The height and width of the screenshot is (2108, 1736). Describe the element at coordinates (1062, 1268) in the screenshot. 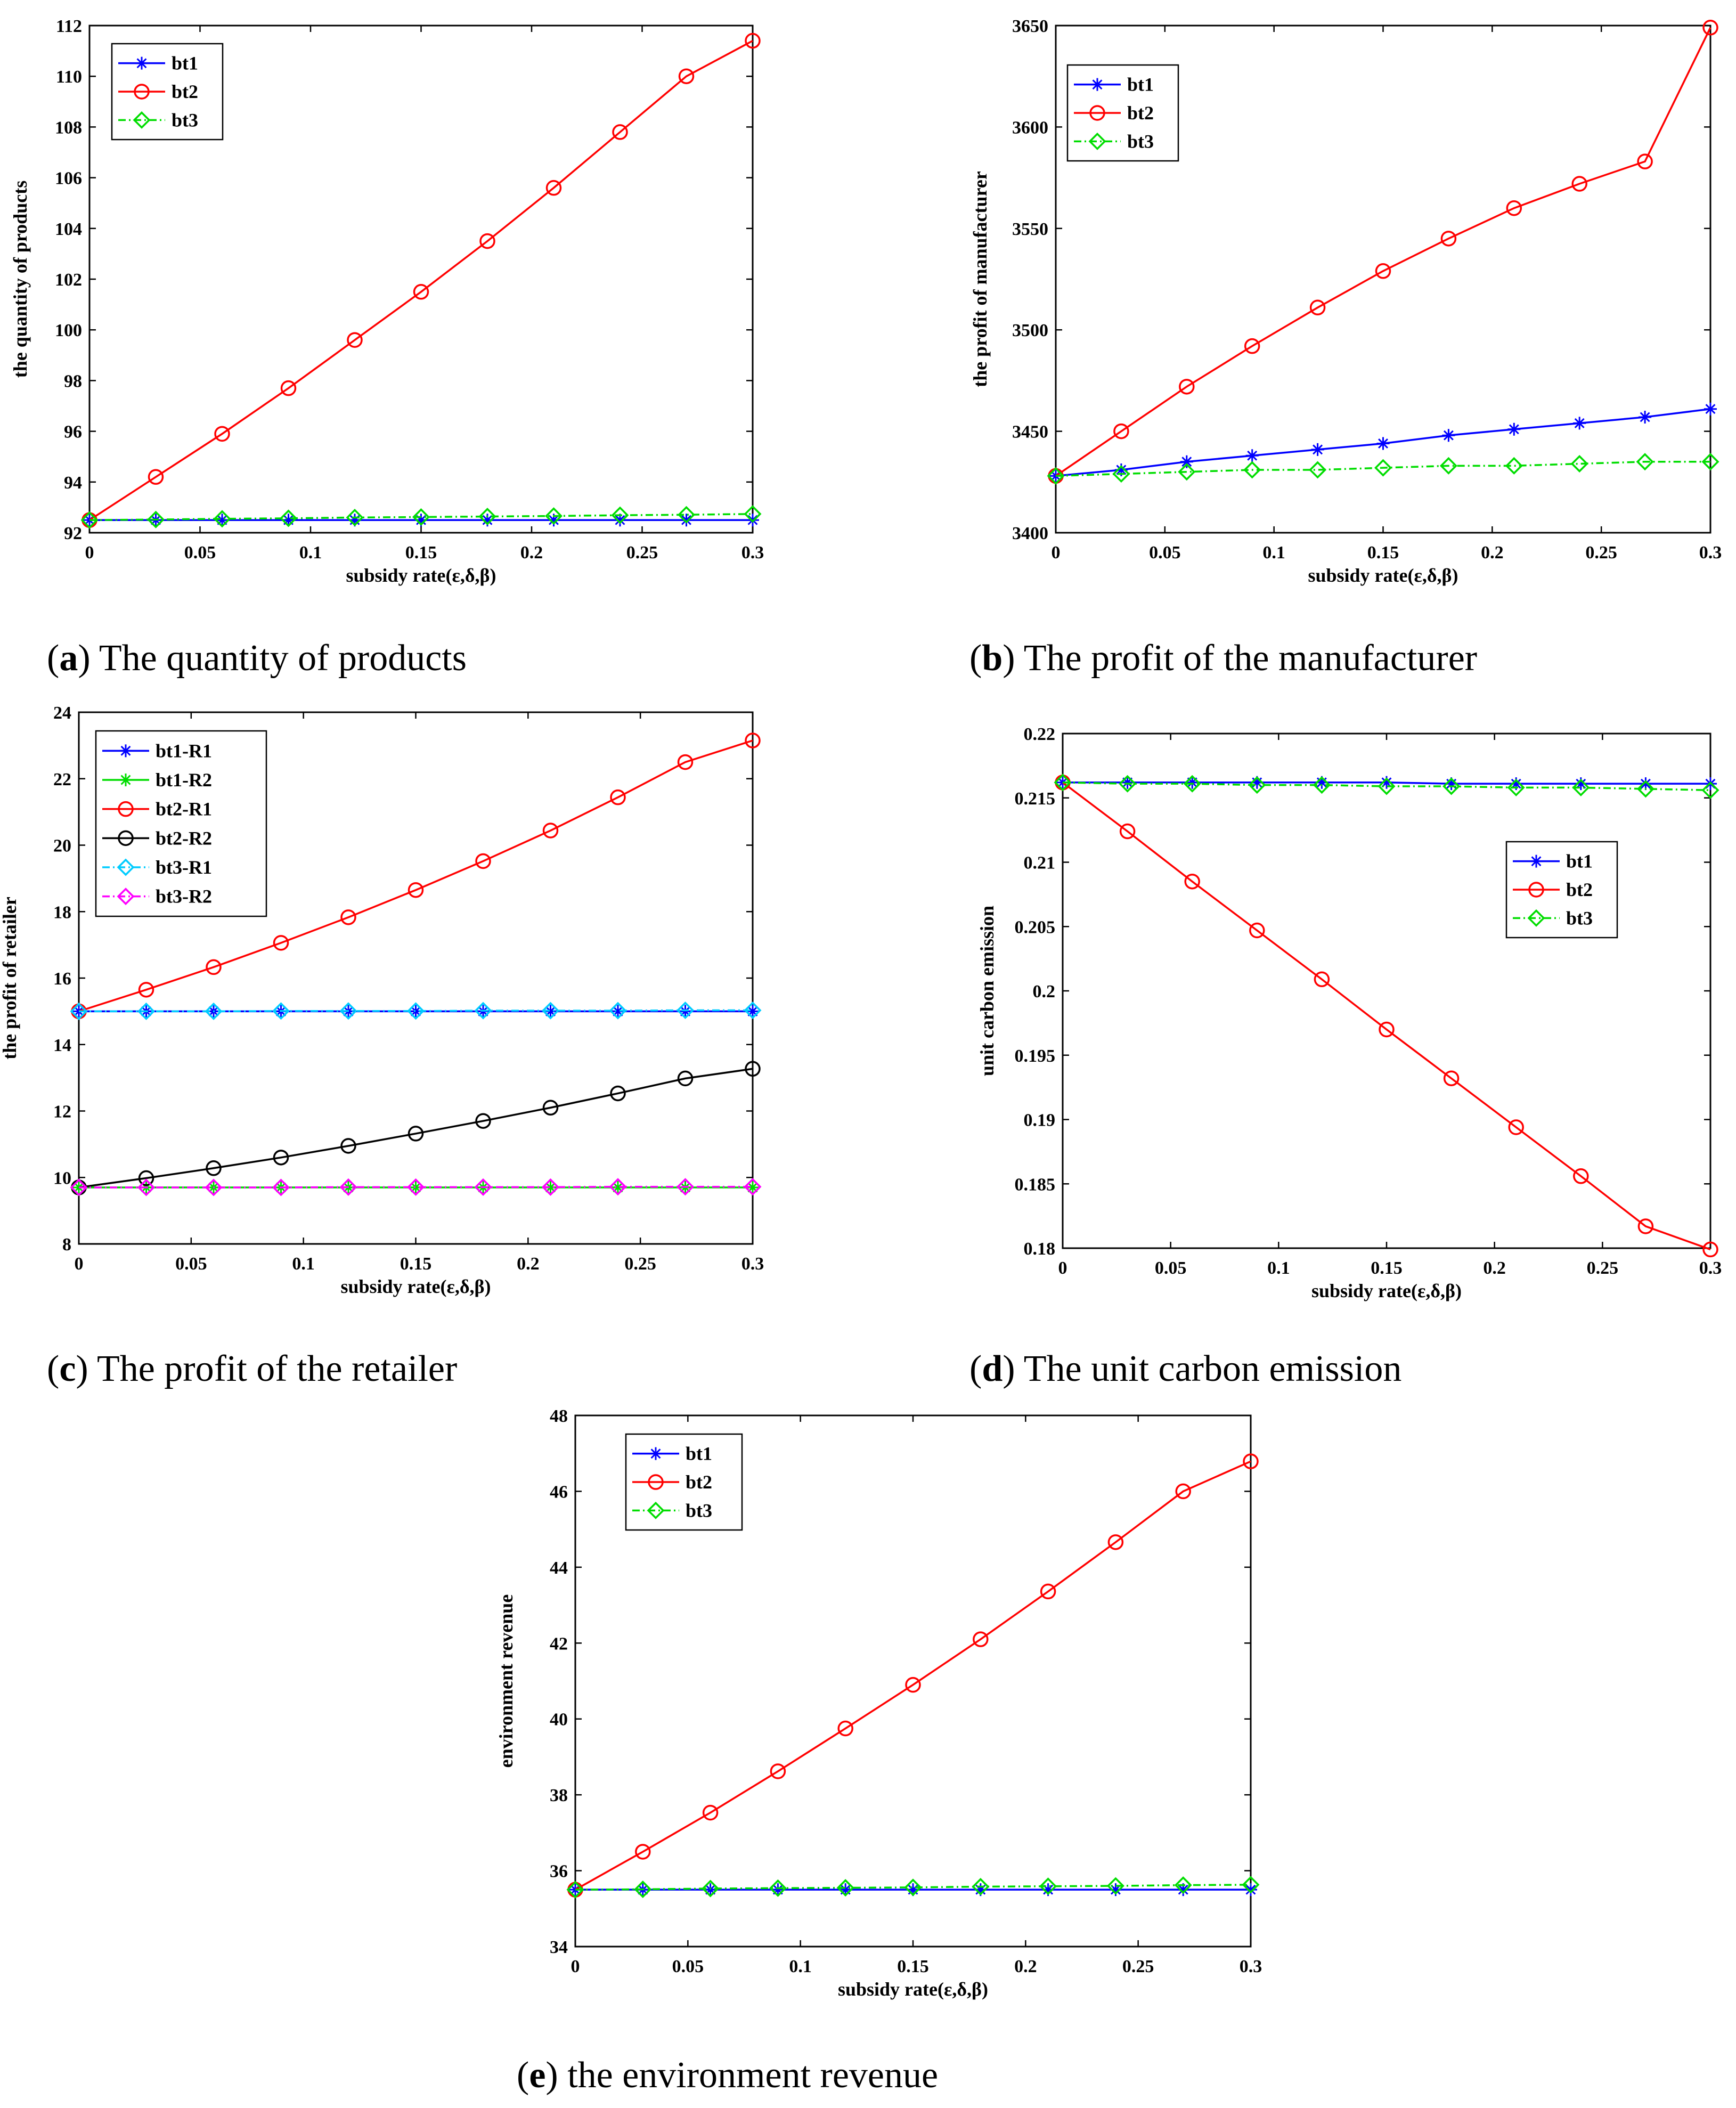

I see `x-tick-label: 0` at that location.